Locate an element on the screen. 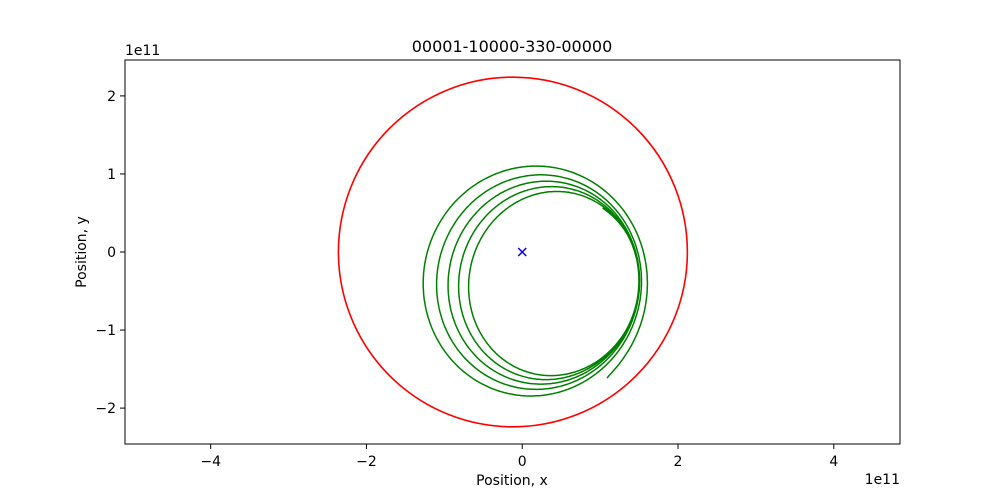 This screenshot has width=1000, height=500. y-tick-label: 1 is located at coordinates (111, 175).